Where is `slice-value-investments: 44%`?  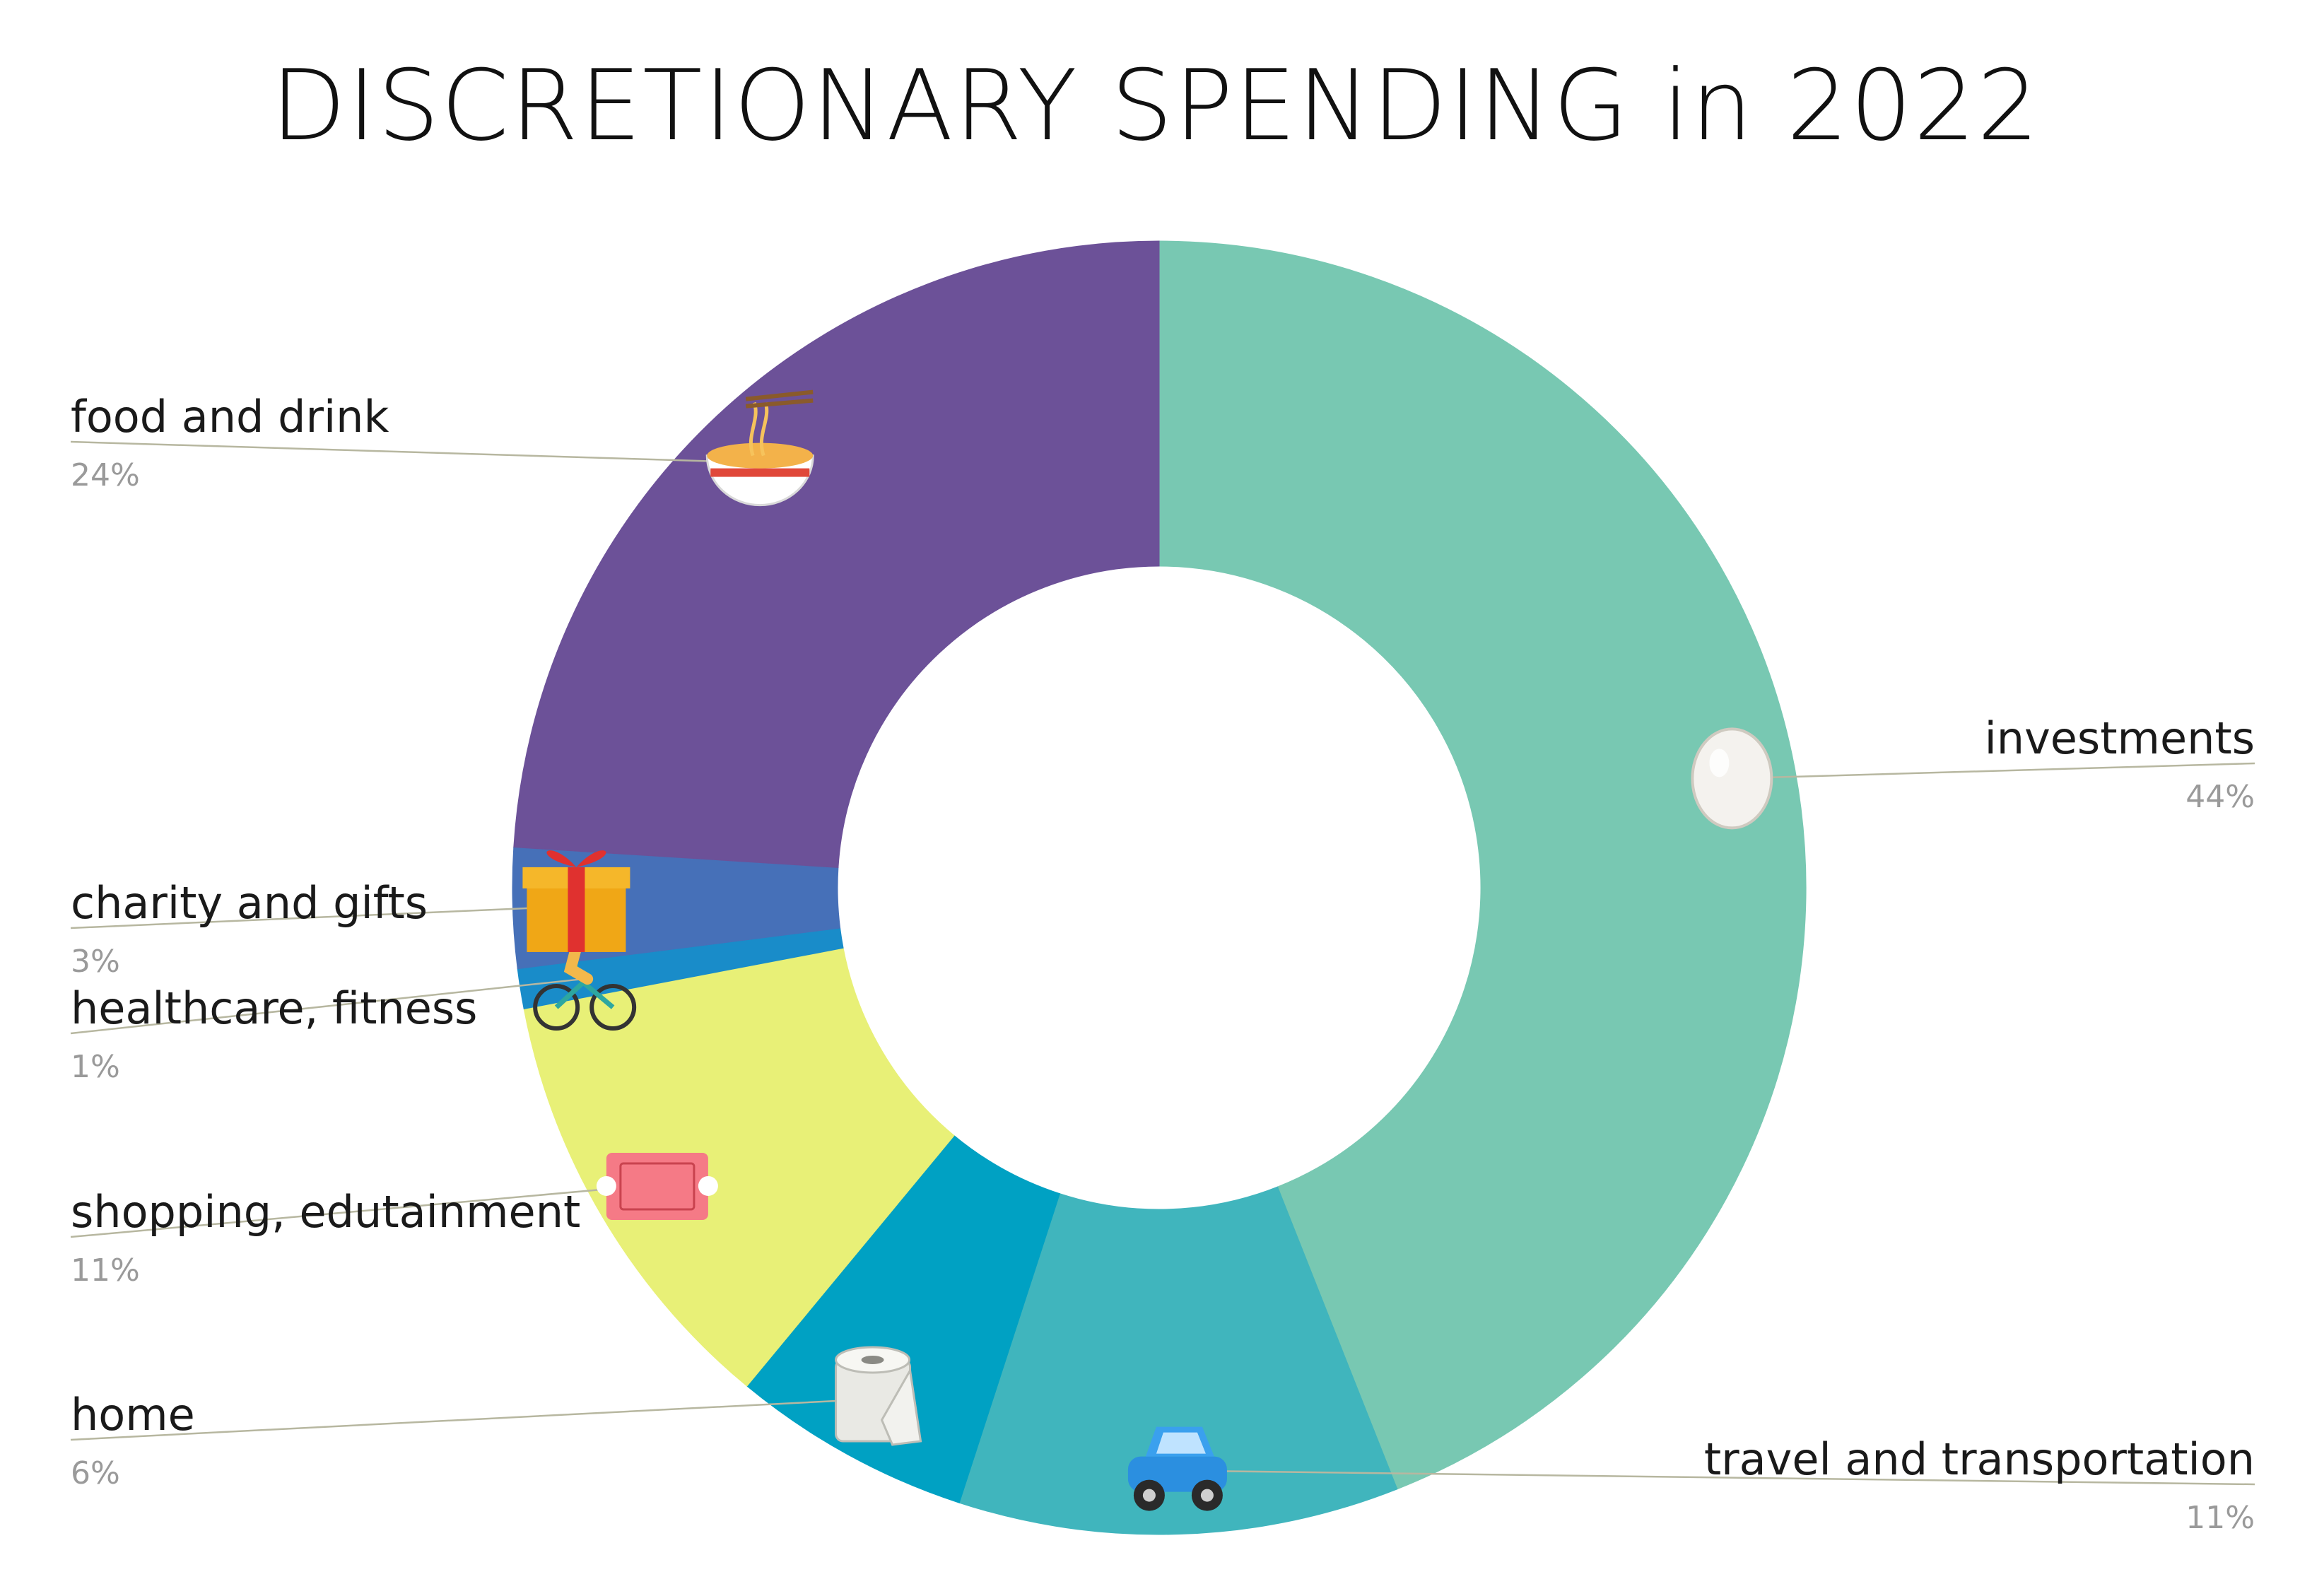 slice-value-investments: 44% is located at coordinates (2220, 797).